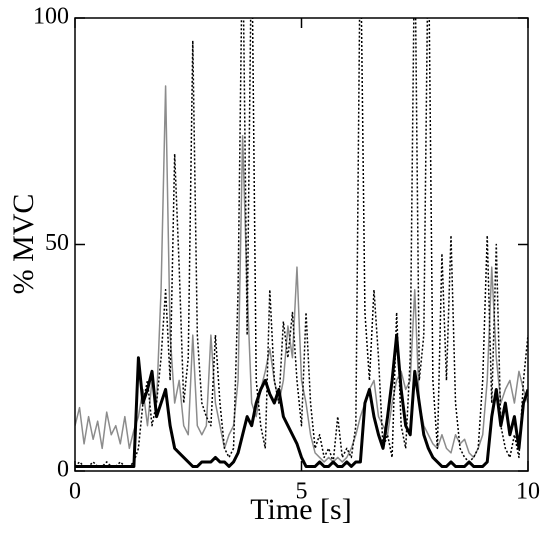 The image size is (550, 539). What do you see at coordinates (23, 244) in the screenshot?
I see `y-axis-label: % MVC` at bounding box center [23, 244].